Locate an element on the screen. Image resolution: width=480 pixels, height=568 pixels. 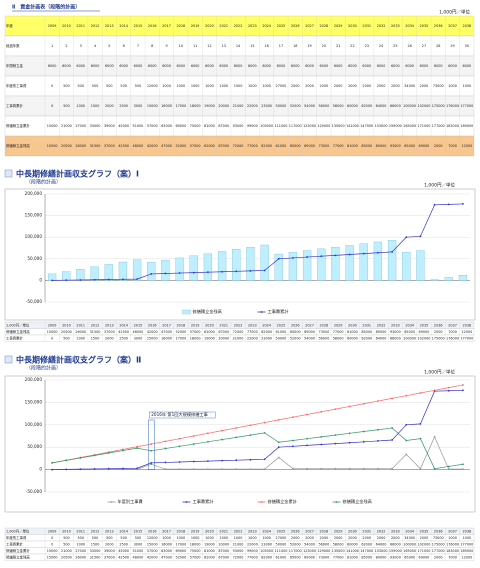
y-tick-label: 50,000 is located at coordinates (34, 258).